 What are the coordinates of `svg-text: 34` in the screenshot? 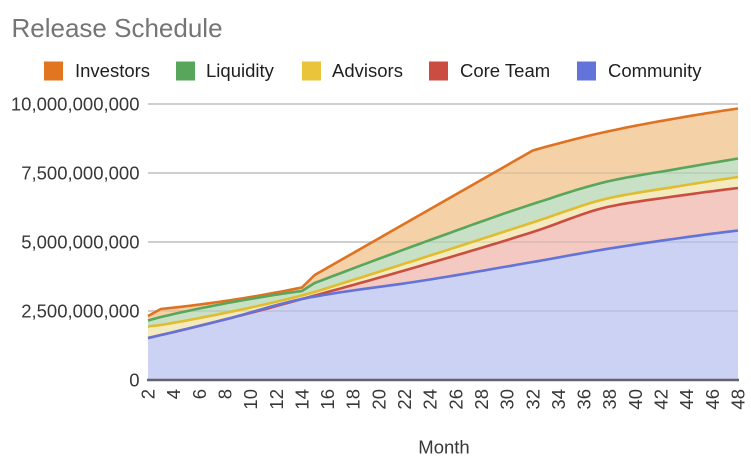 It's located at (558, 399).